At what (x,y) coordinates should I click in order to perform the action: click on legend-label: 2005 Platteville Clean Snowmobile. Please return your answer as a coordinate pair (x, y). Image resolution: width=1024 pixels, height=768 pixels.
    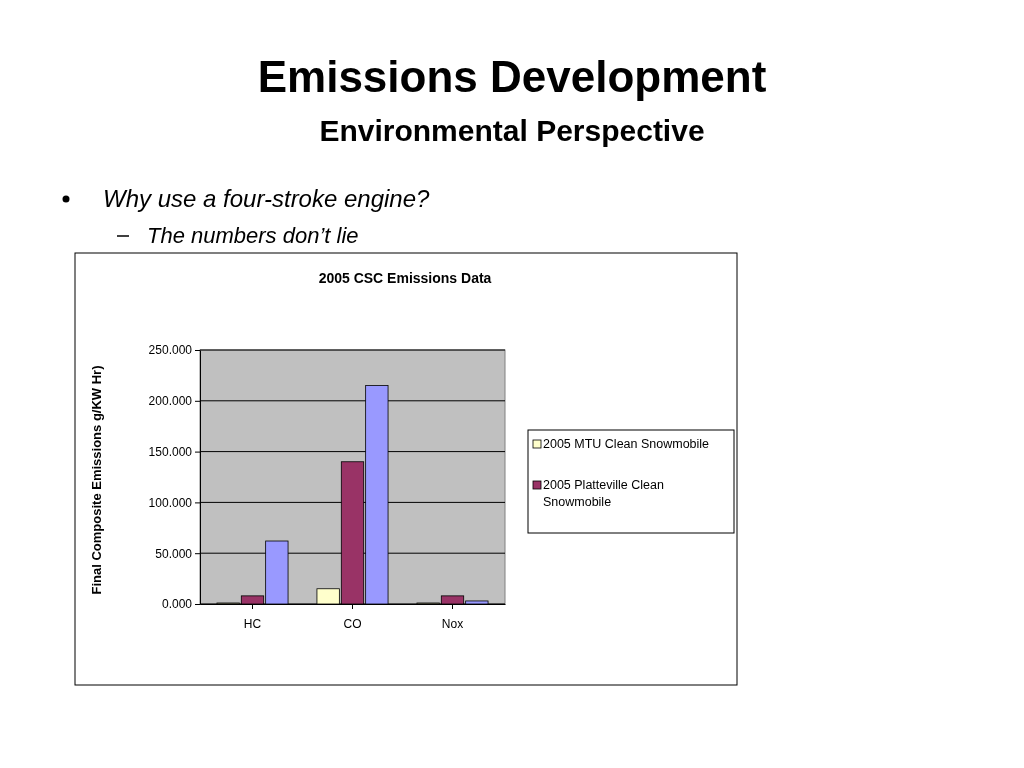
    Looking at the image, I should click on (603, 493).